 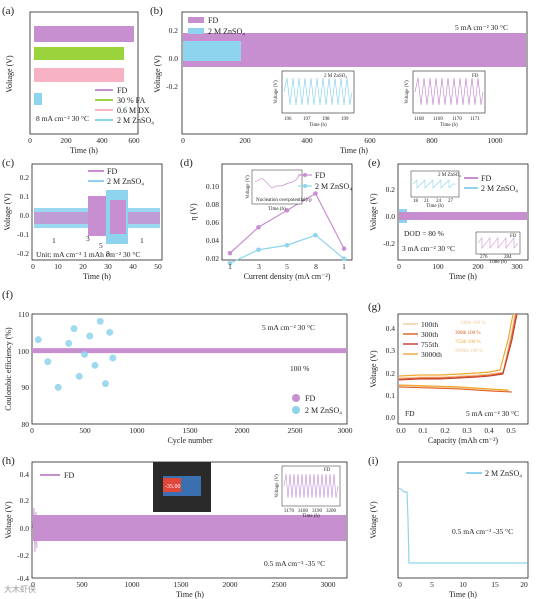 I want to click on x-tick-label: 400, so click(x=307, y=140).